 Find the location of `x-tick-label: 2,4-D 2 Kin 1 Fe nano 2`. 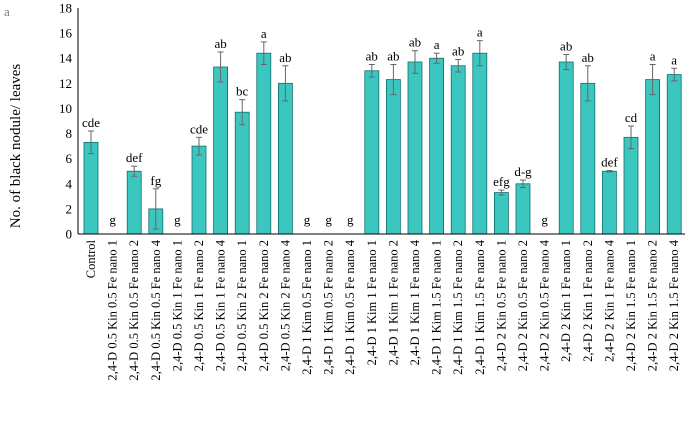

x-tick-label: 2,4-D 2 Kin 1 Fe nano 2 is located at coordinates (588, 301).